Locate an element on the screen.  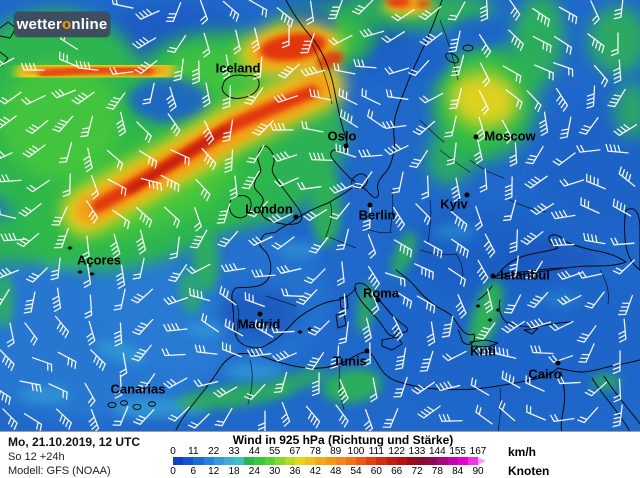
city-label-kriti: Kriti is located at coordinates (483, 351).